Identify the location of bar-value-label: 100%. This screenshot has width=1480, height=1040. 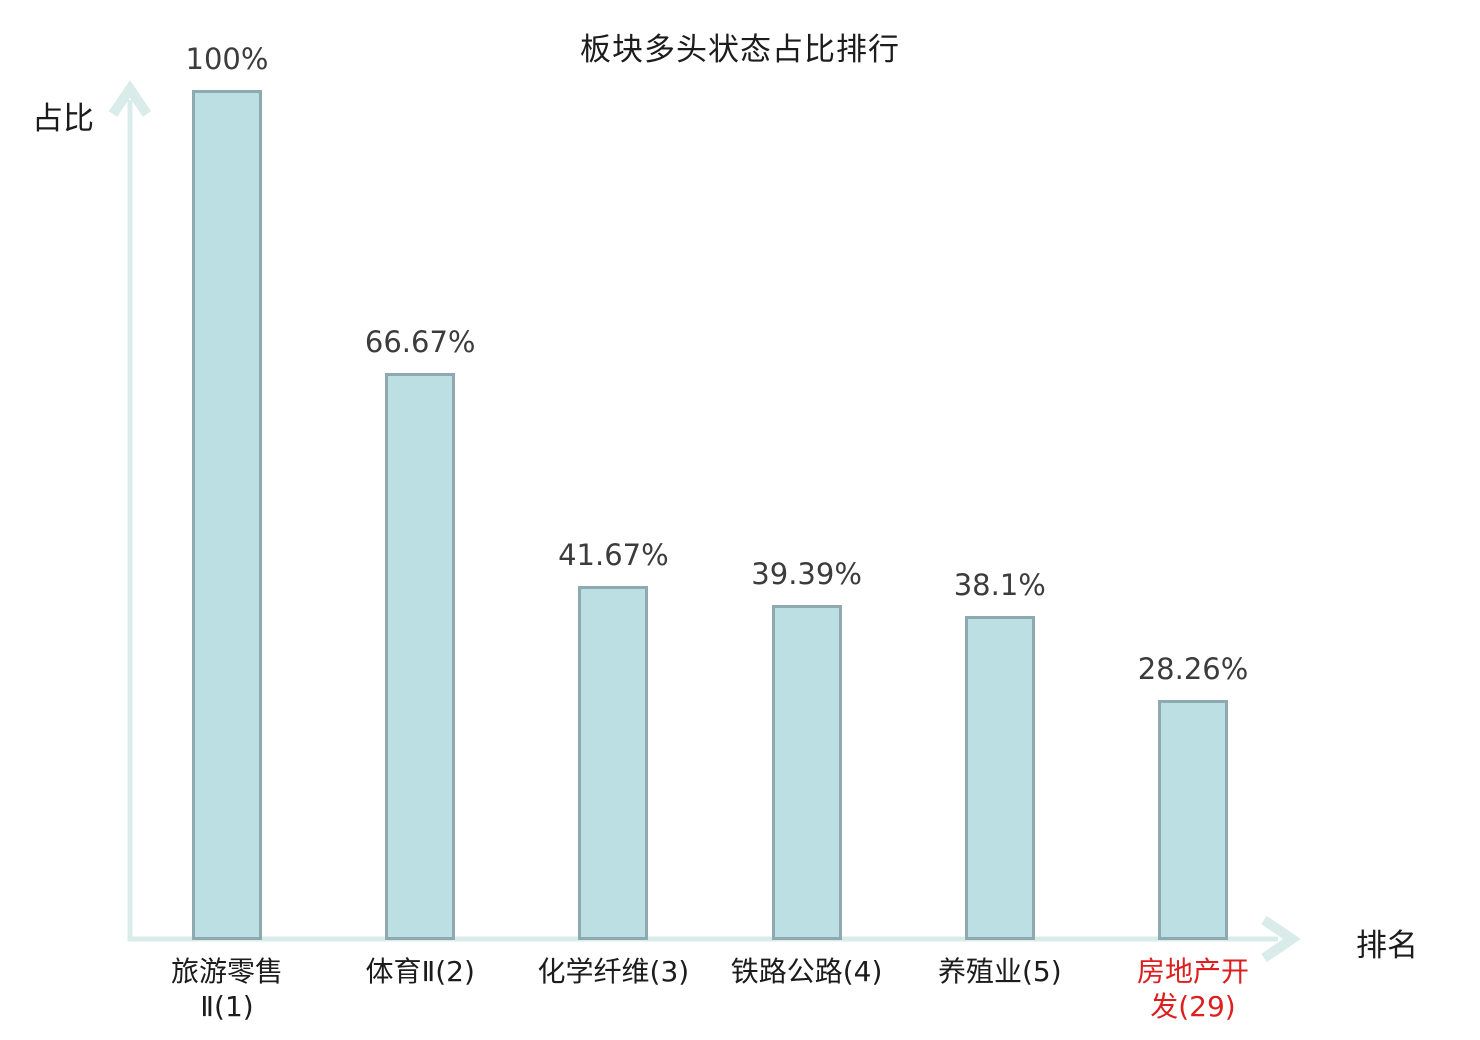
(227, 59).